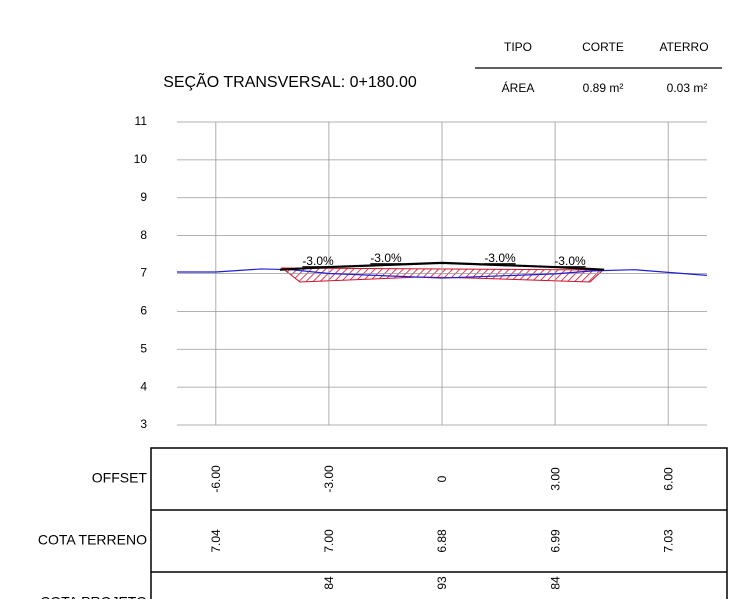 The image size is (732, 604). What do you see at coordinates (120, 478) in the screenshot?
I see `row-label: OFFSET` at bounding box center [120, 478].